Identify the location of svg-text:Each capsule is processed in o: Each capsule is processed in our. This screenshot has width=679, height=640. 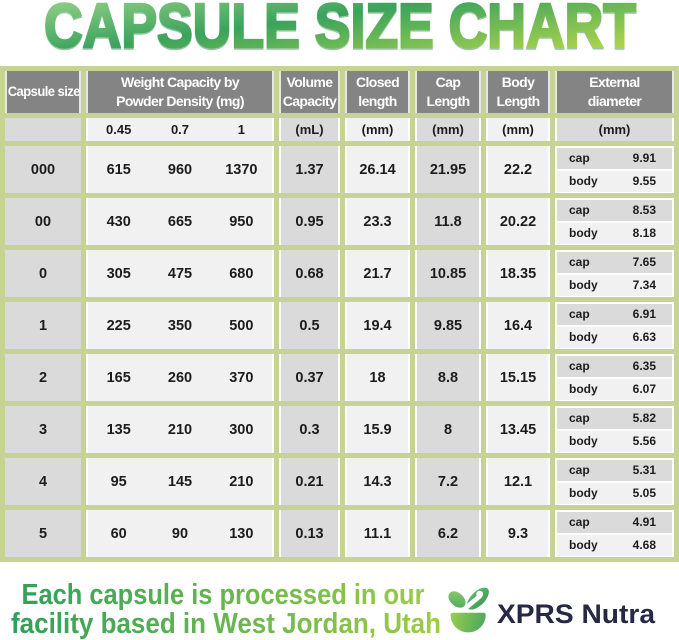
(223, 595).